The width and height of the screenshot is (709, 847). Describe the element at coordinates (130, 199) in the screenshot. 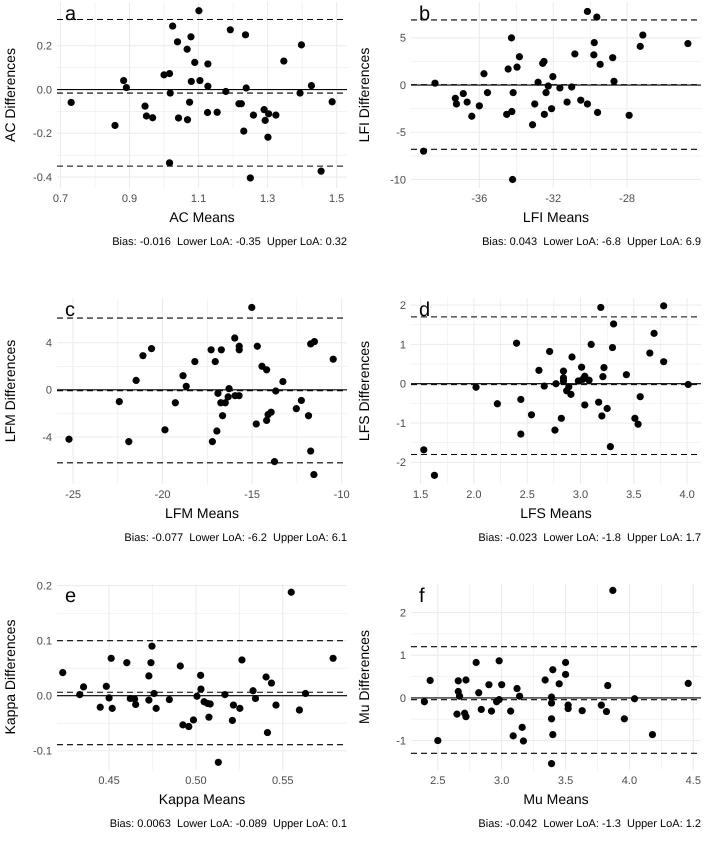

I see `x-tick-label: 0.9` at that location.